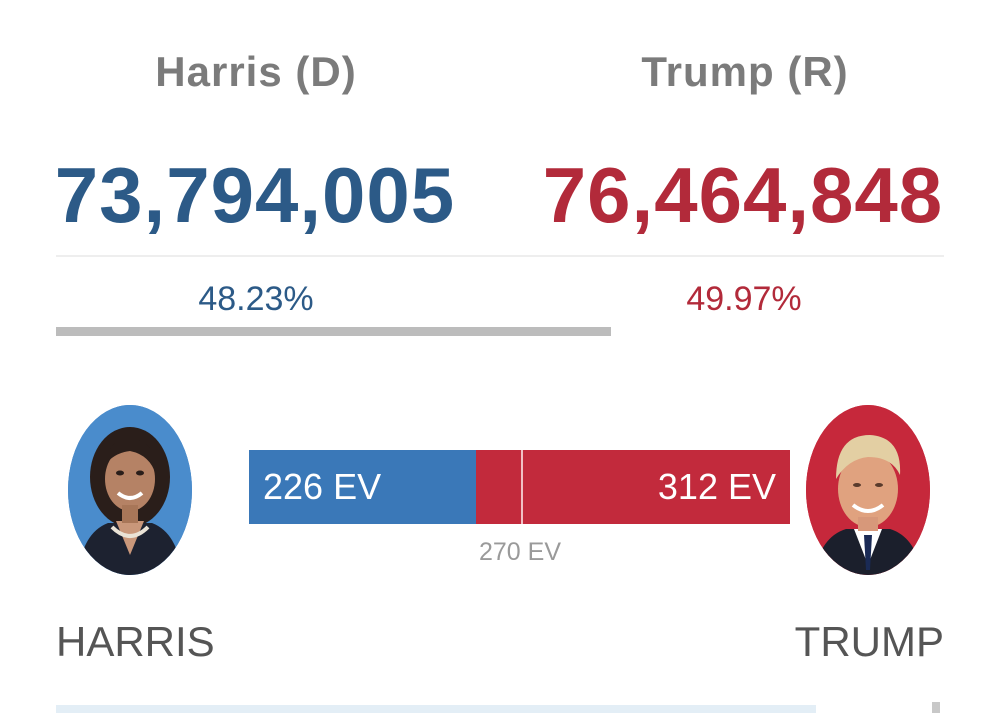  I want to click on bottom-strip, so click(436, 709).